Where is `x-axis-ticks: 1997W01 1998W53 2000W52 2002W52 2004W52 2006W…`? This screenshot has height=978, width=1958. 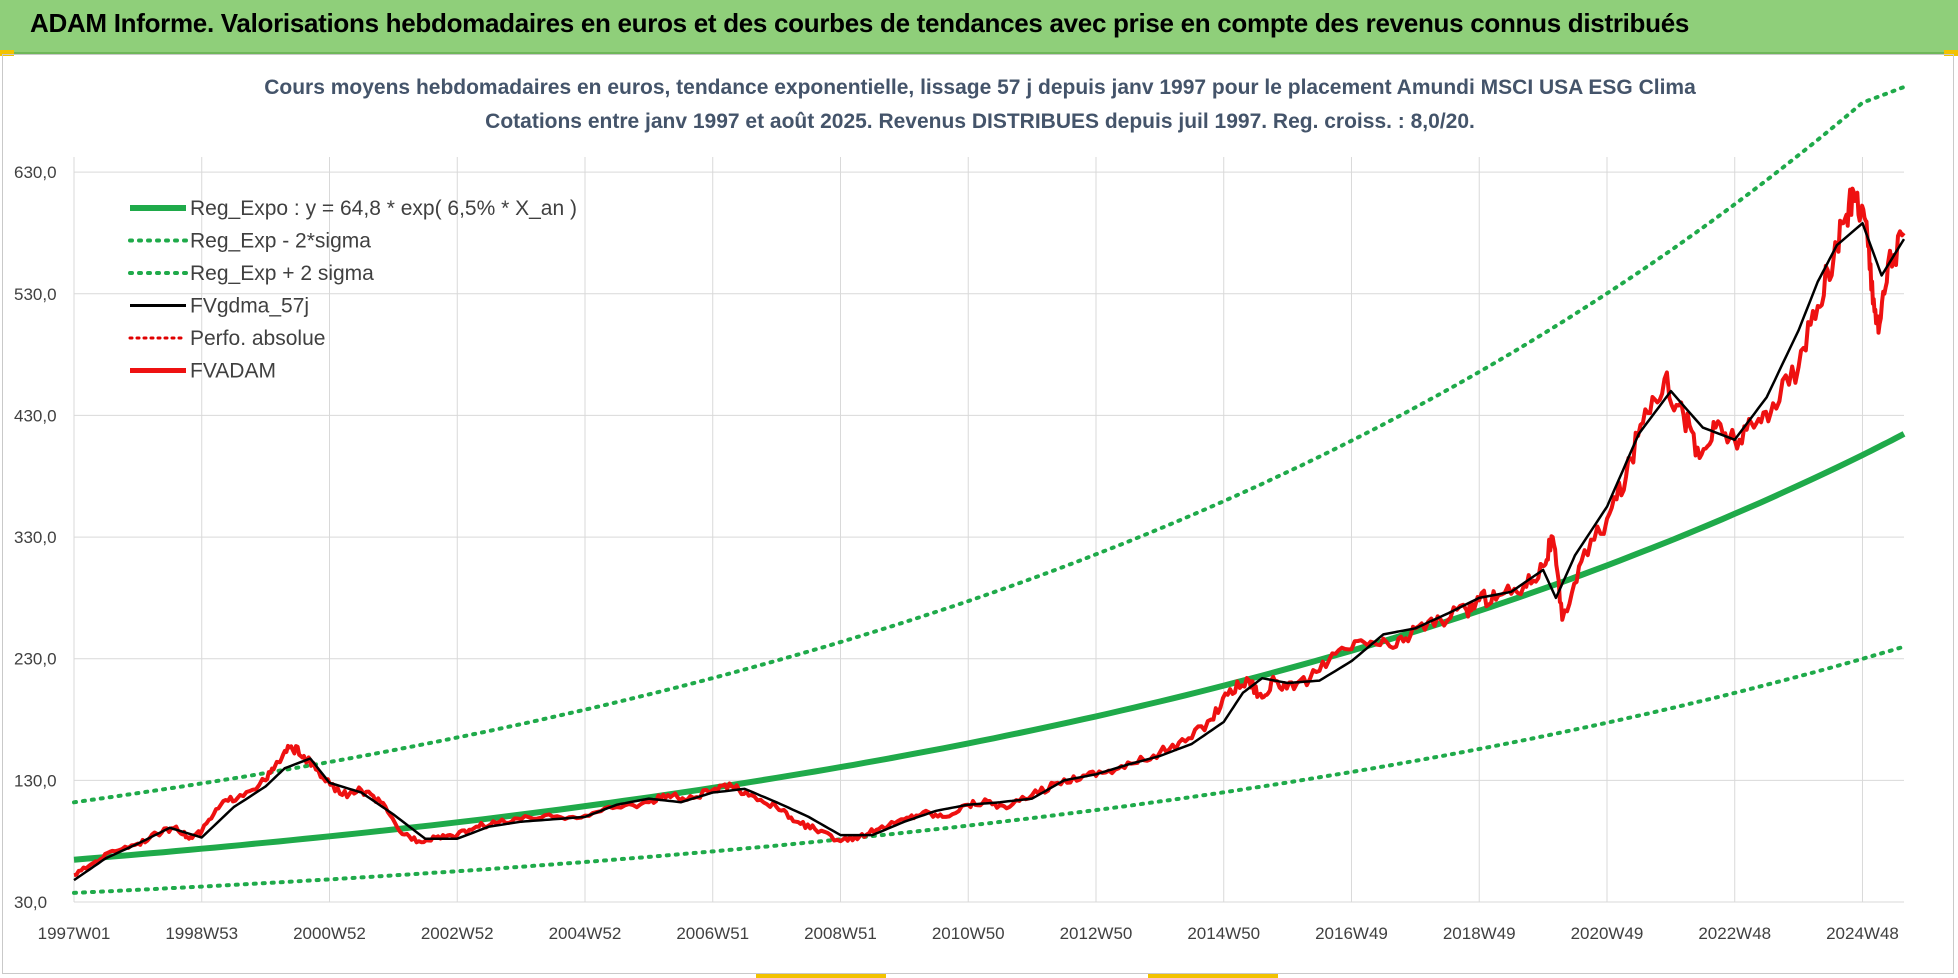
x-axis-ticks: 1997W01 1998W53 2000W52 2002W52 2004W52 2006W… is located at coordinates (968, 933).